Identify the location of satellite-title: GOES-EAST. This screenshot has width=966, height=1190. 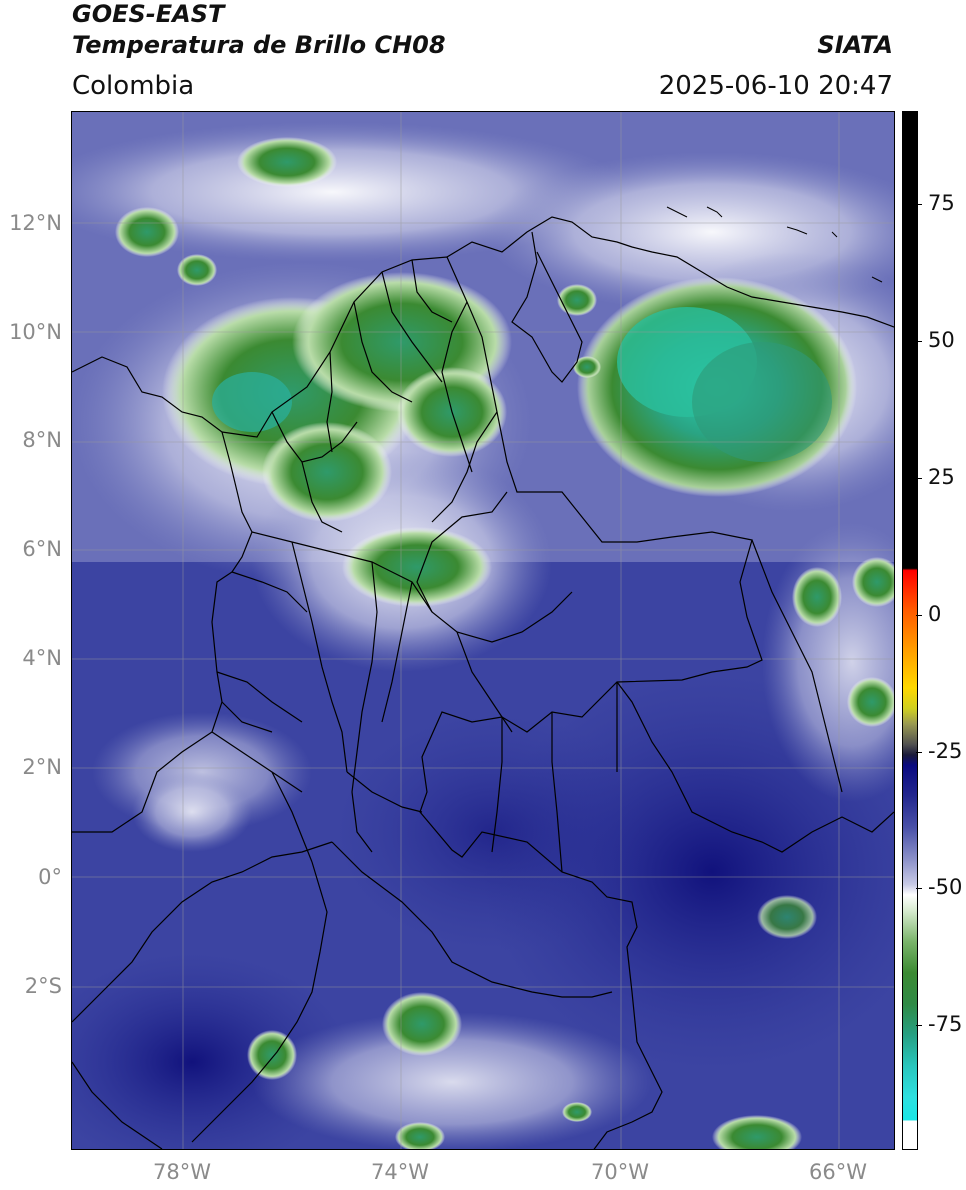
(148, 14).